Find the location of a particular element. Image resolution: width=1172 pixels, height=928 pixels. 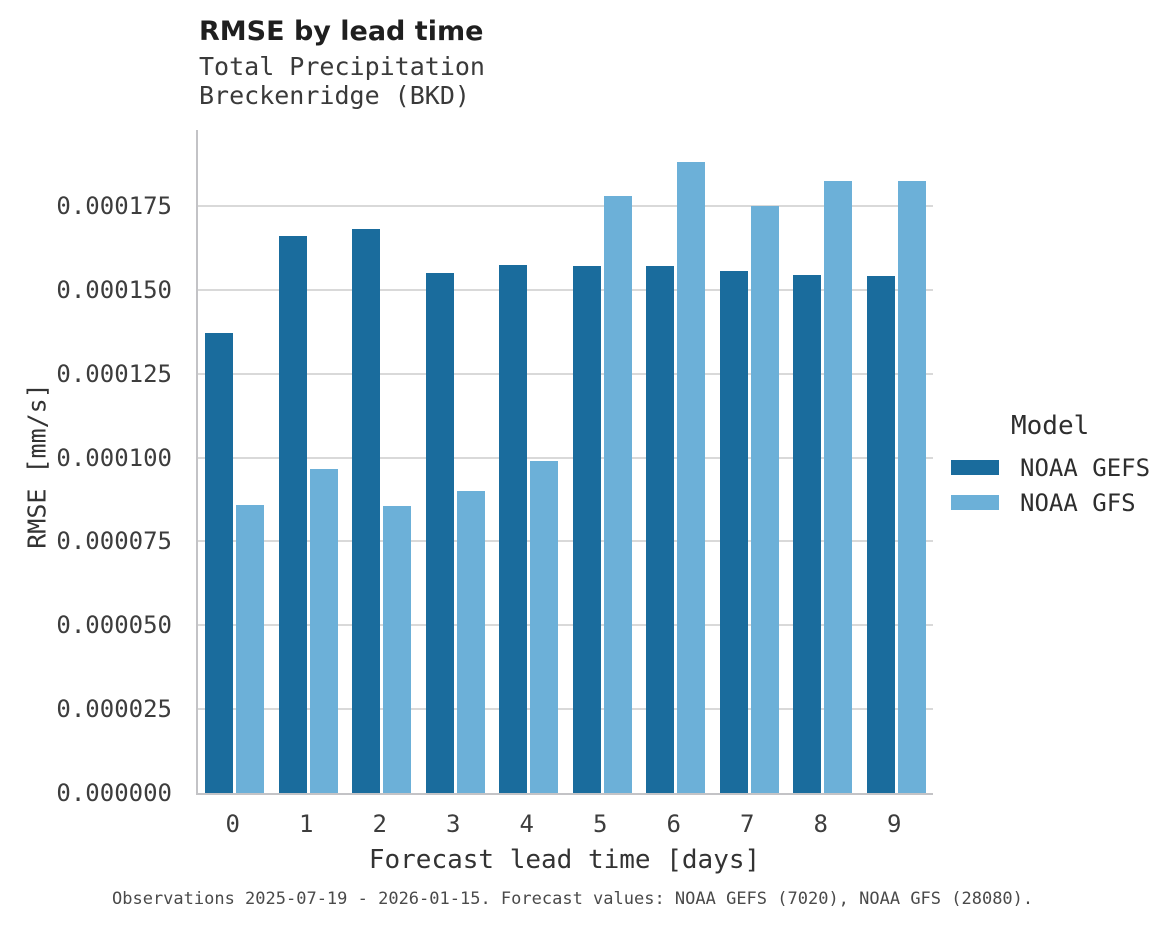

xtick-label-7: 7 is located at coordinates (747, 824).